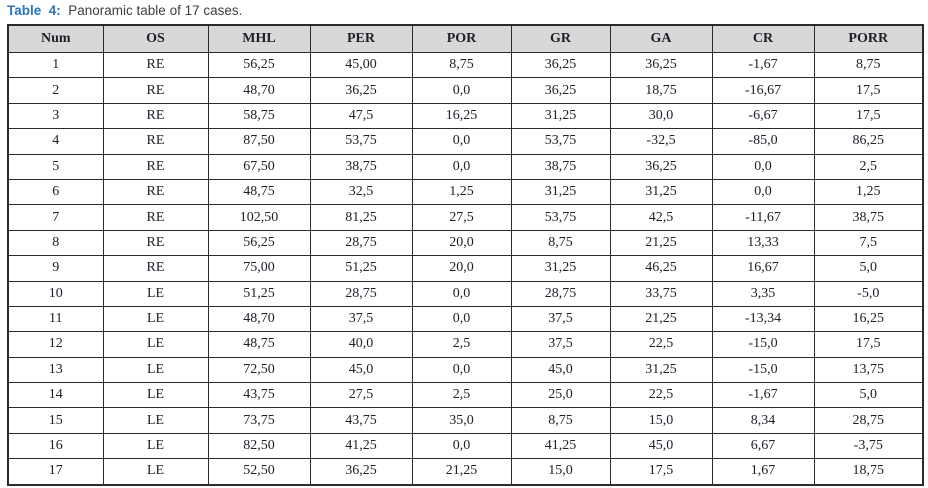 Image resolution: width=928 pixels, height=488 pixels. What do you see at coordinates (55, 395) in the screenshot?
I see `case-number-cell: 14` at bounding box center [55, 395].